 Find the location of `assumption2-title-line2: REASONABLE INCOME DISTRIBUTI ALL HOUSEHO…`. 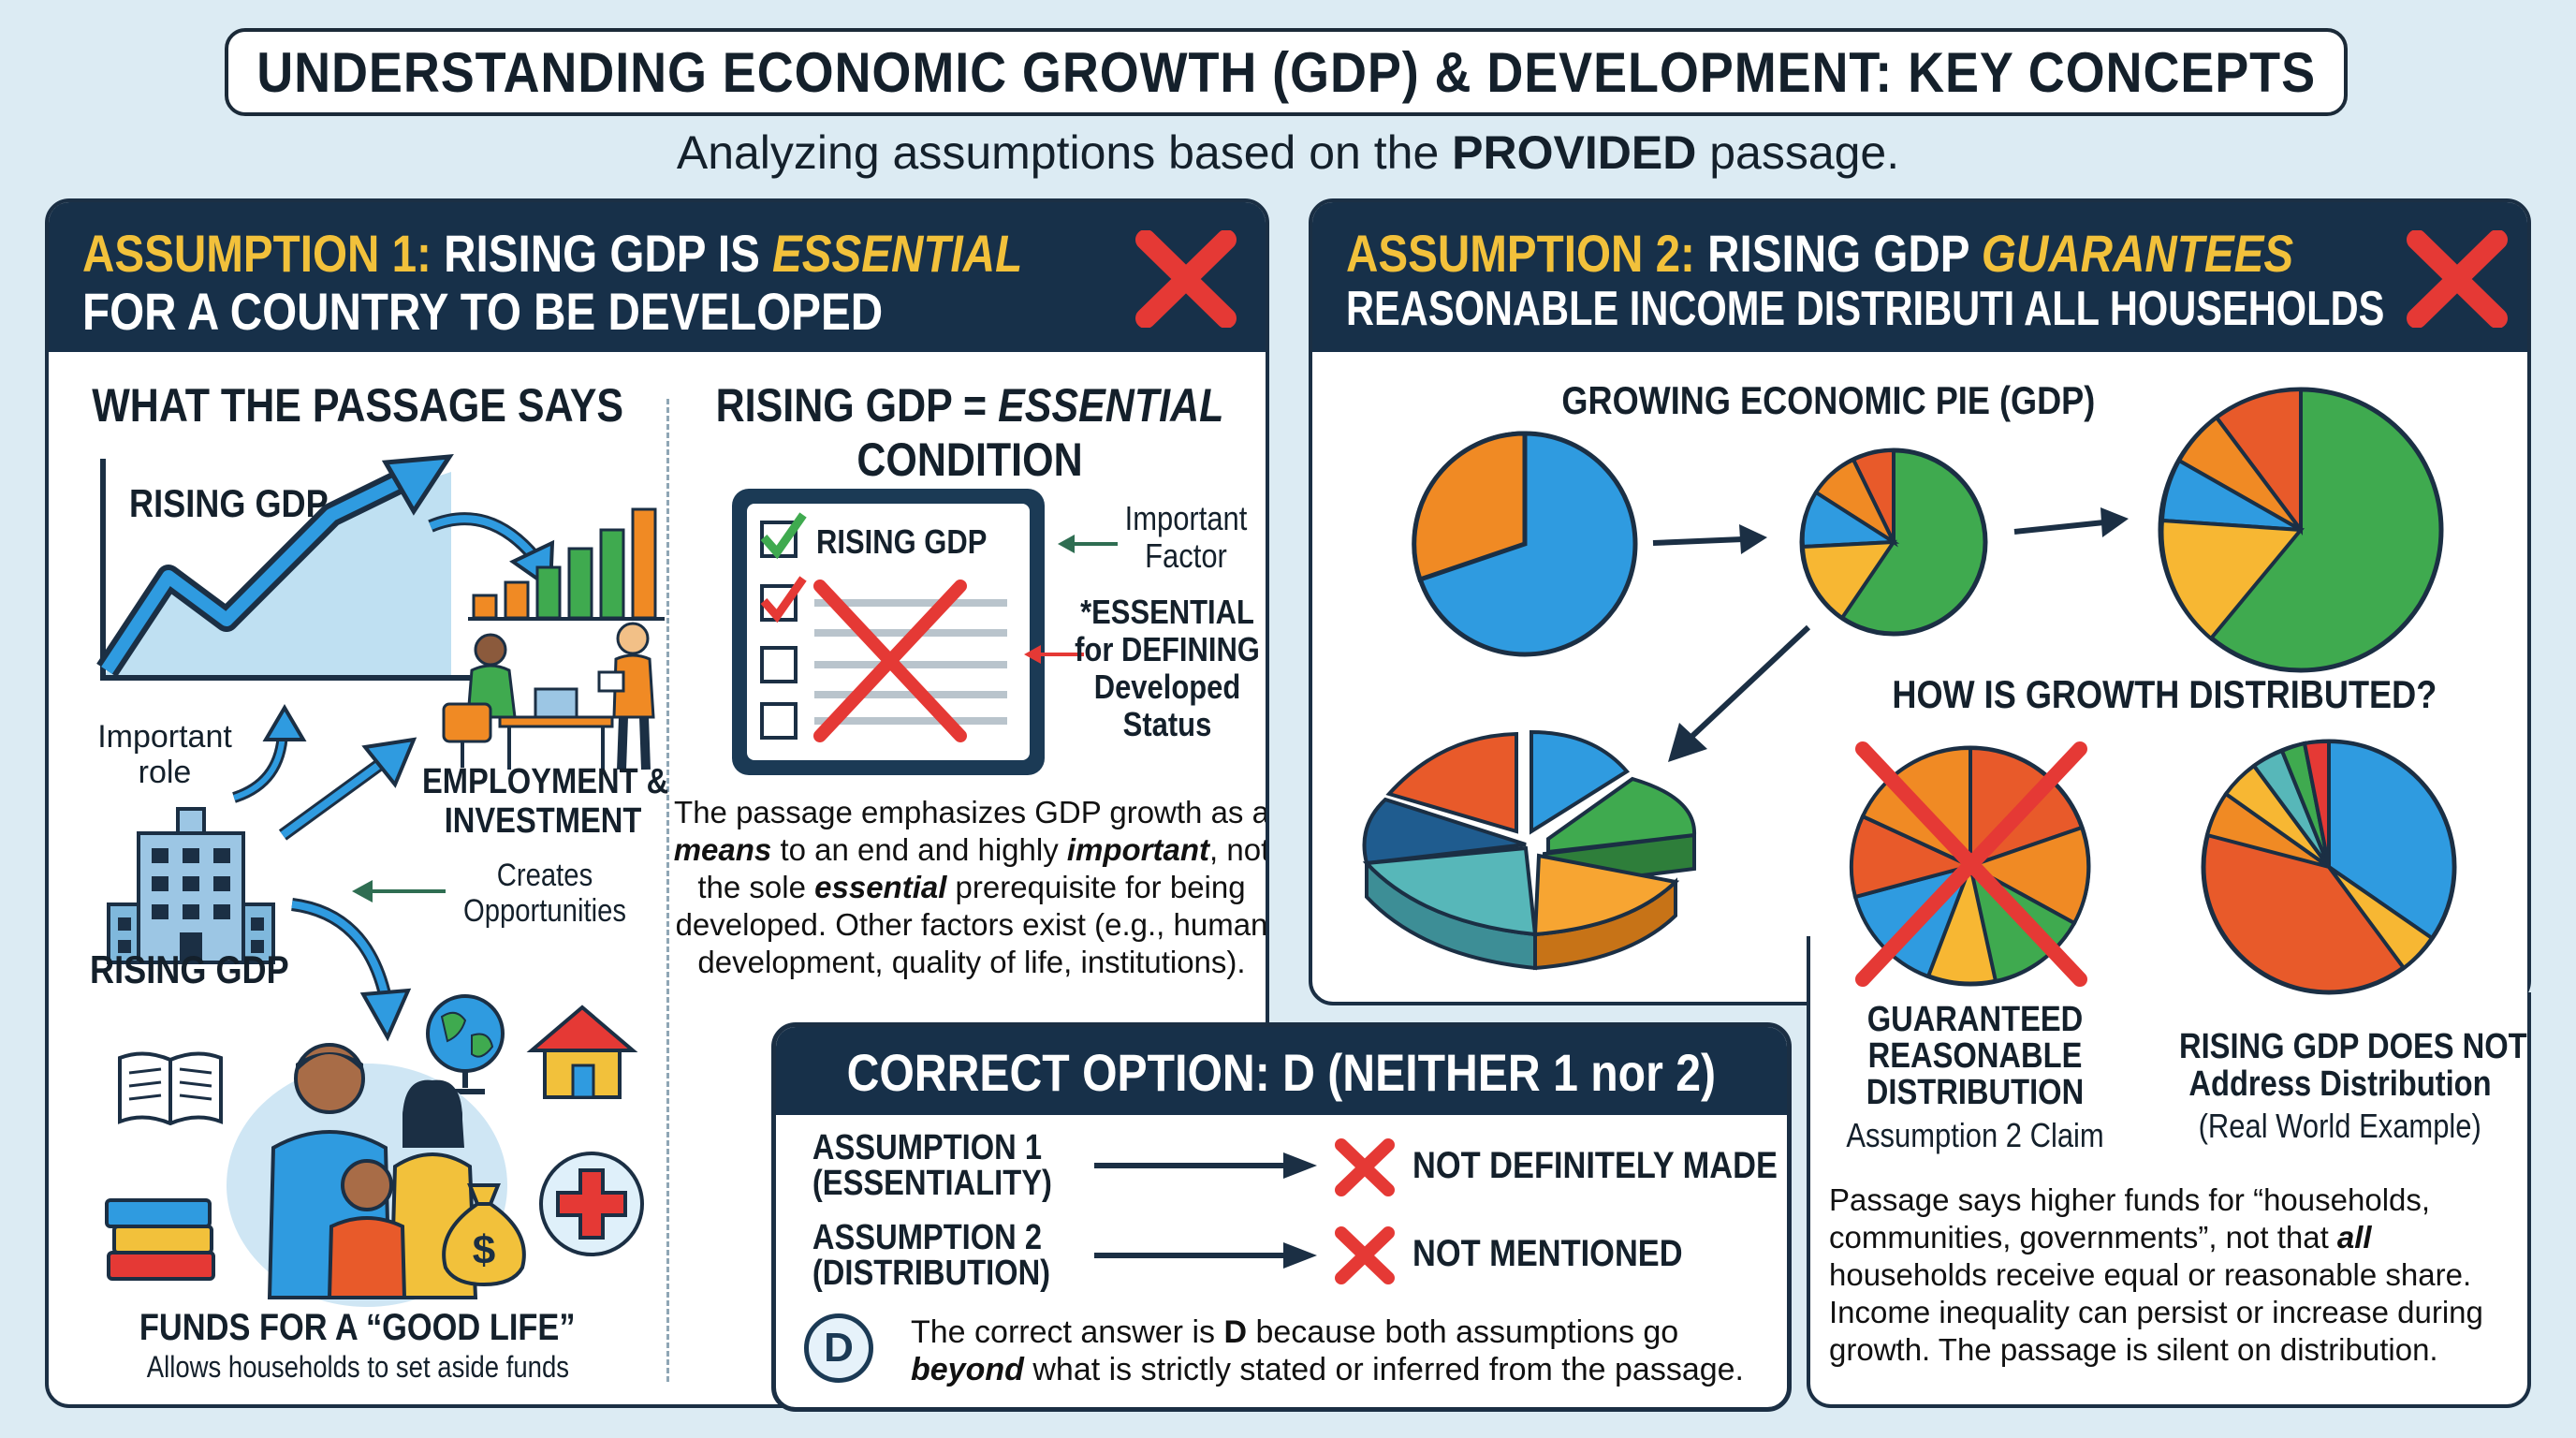

assumption2-title-line2: REASONABLE INCOME DISTRIBUTI ALL HOUSEHO… is located at coordinates (1865, 309).